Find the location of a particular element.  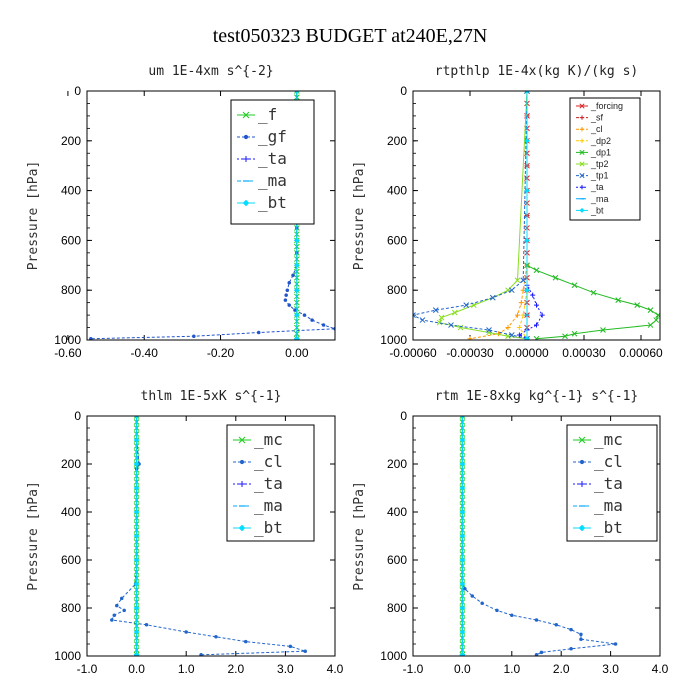

legend-label: _tp2 is located at coordinates (599, 164).